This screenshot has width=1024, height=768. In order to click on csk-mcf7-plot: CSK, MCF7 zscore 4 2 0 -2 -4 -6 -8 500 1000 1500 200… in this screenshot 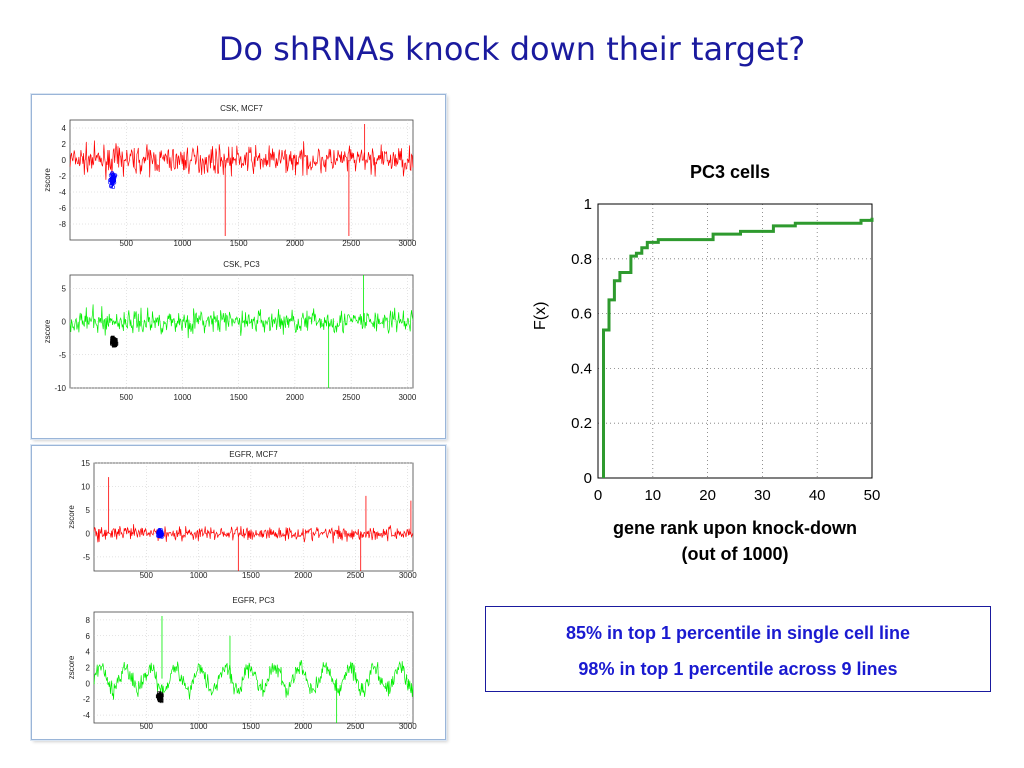, I will do `click(230, 176)`.